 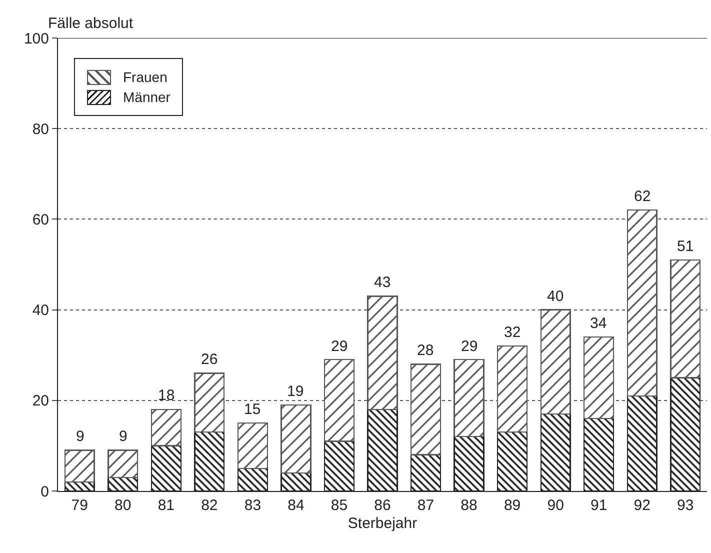 I want to click on y-tick-label: 100, so click(x=36, y=39).